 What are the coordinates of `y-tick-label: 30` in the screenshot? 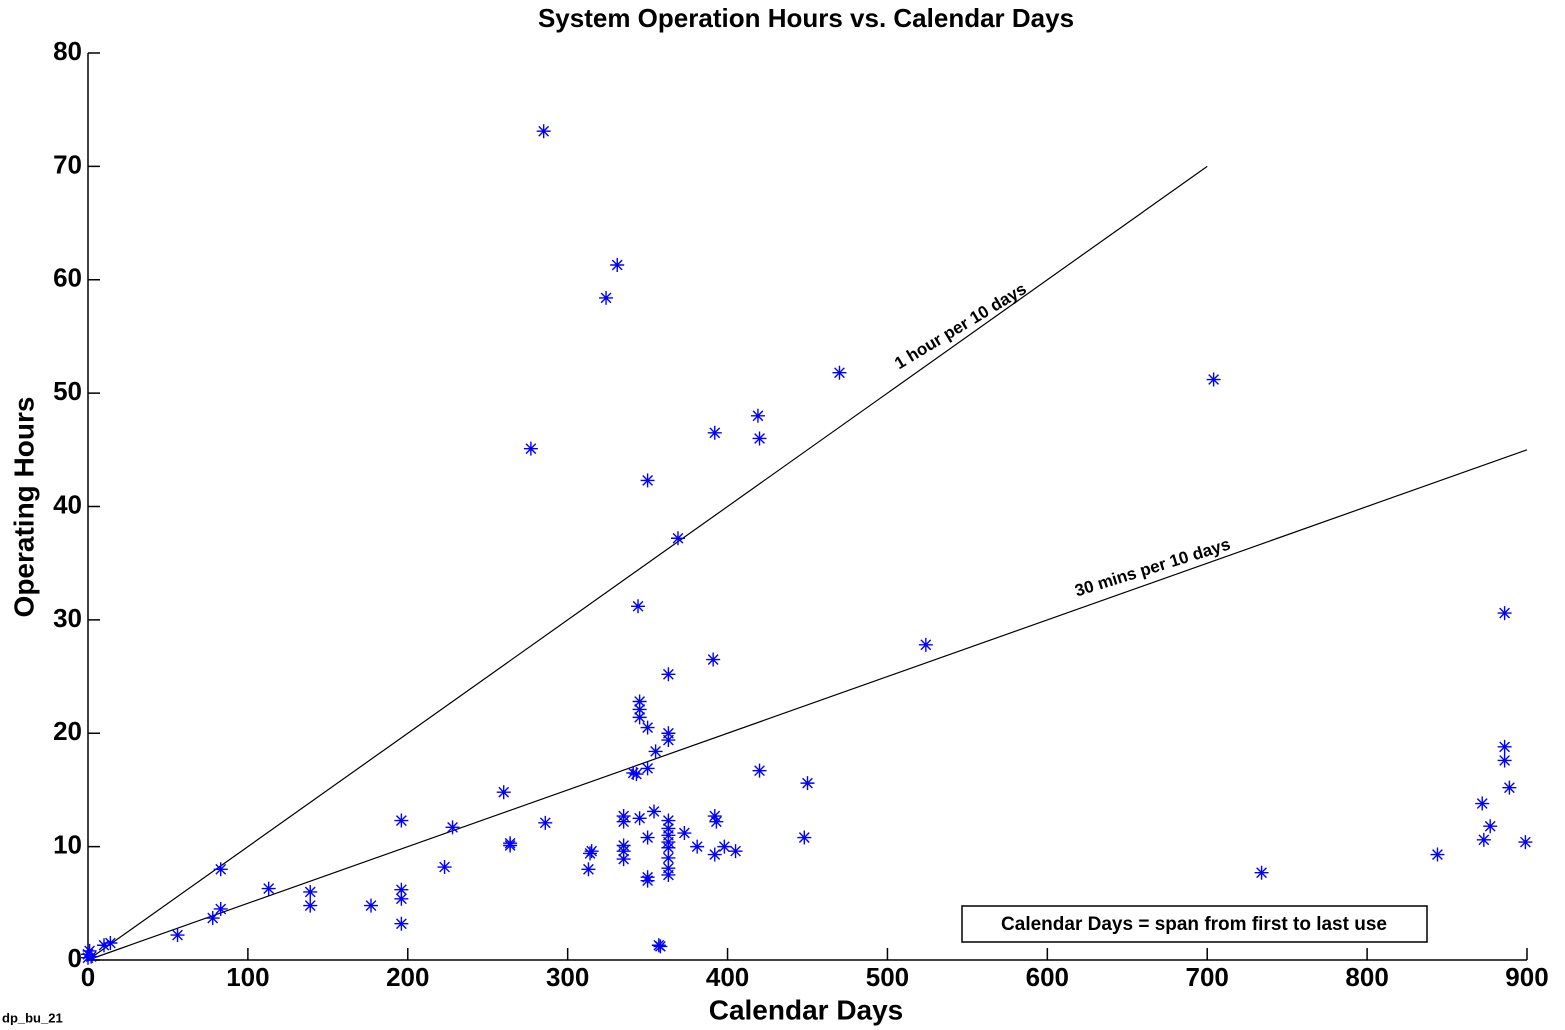 It's located at (67, 618).